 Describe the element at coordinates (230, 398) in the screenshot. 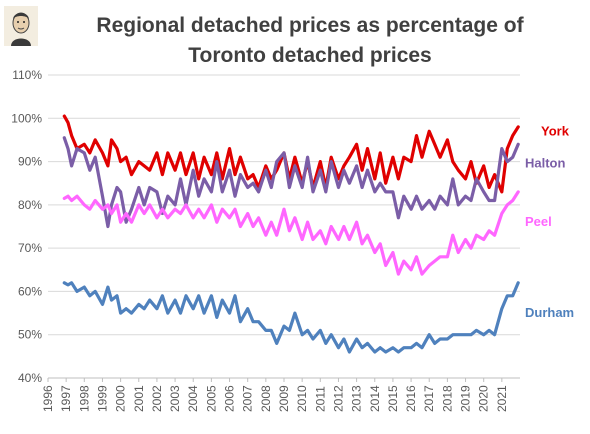

I see `x-tick-label: 2006` at that location.